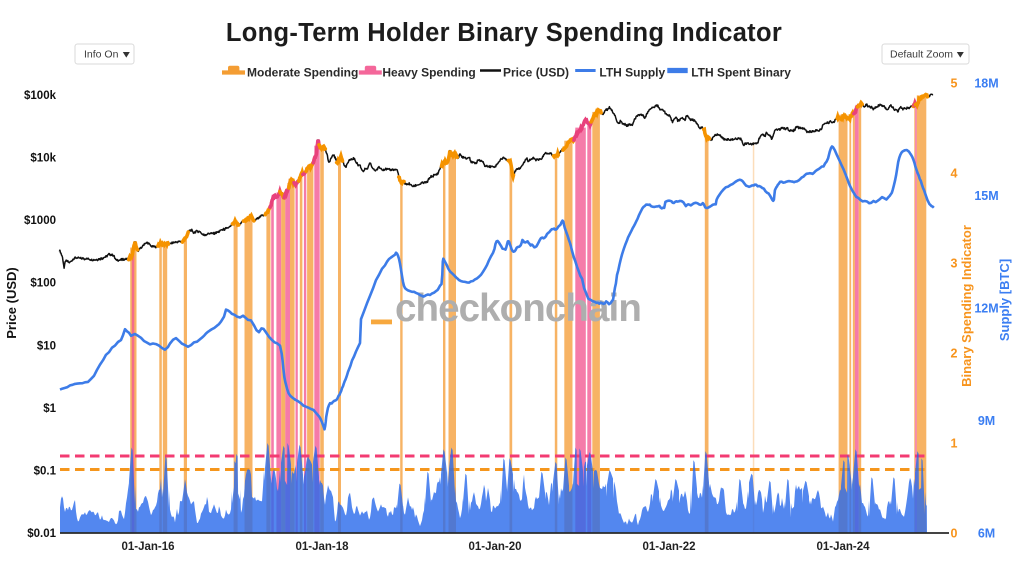 This screenshot has width=1024, height=580. Describe the element at coordinates (921, 55) in the screenshot. I see `svg-text: Default Zoom` at that location.